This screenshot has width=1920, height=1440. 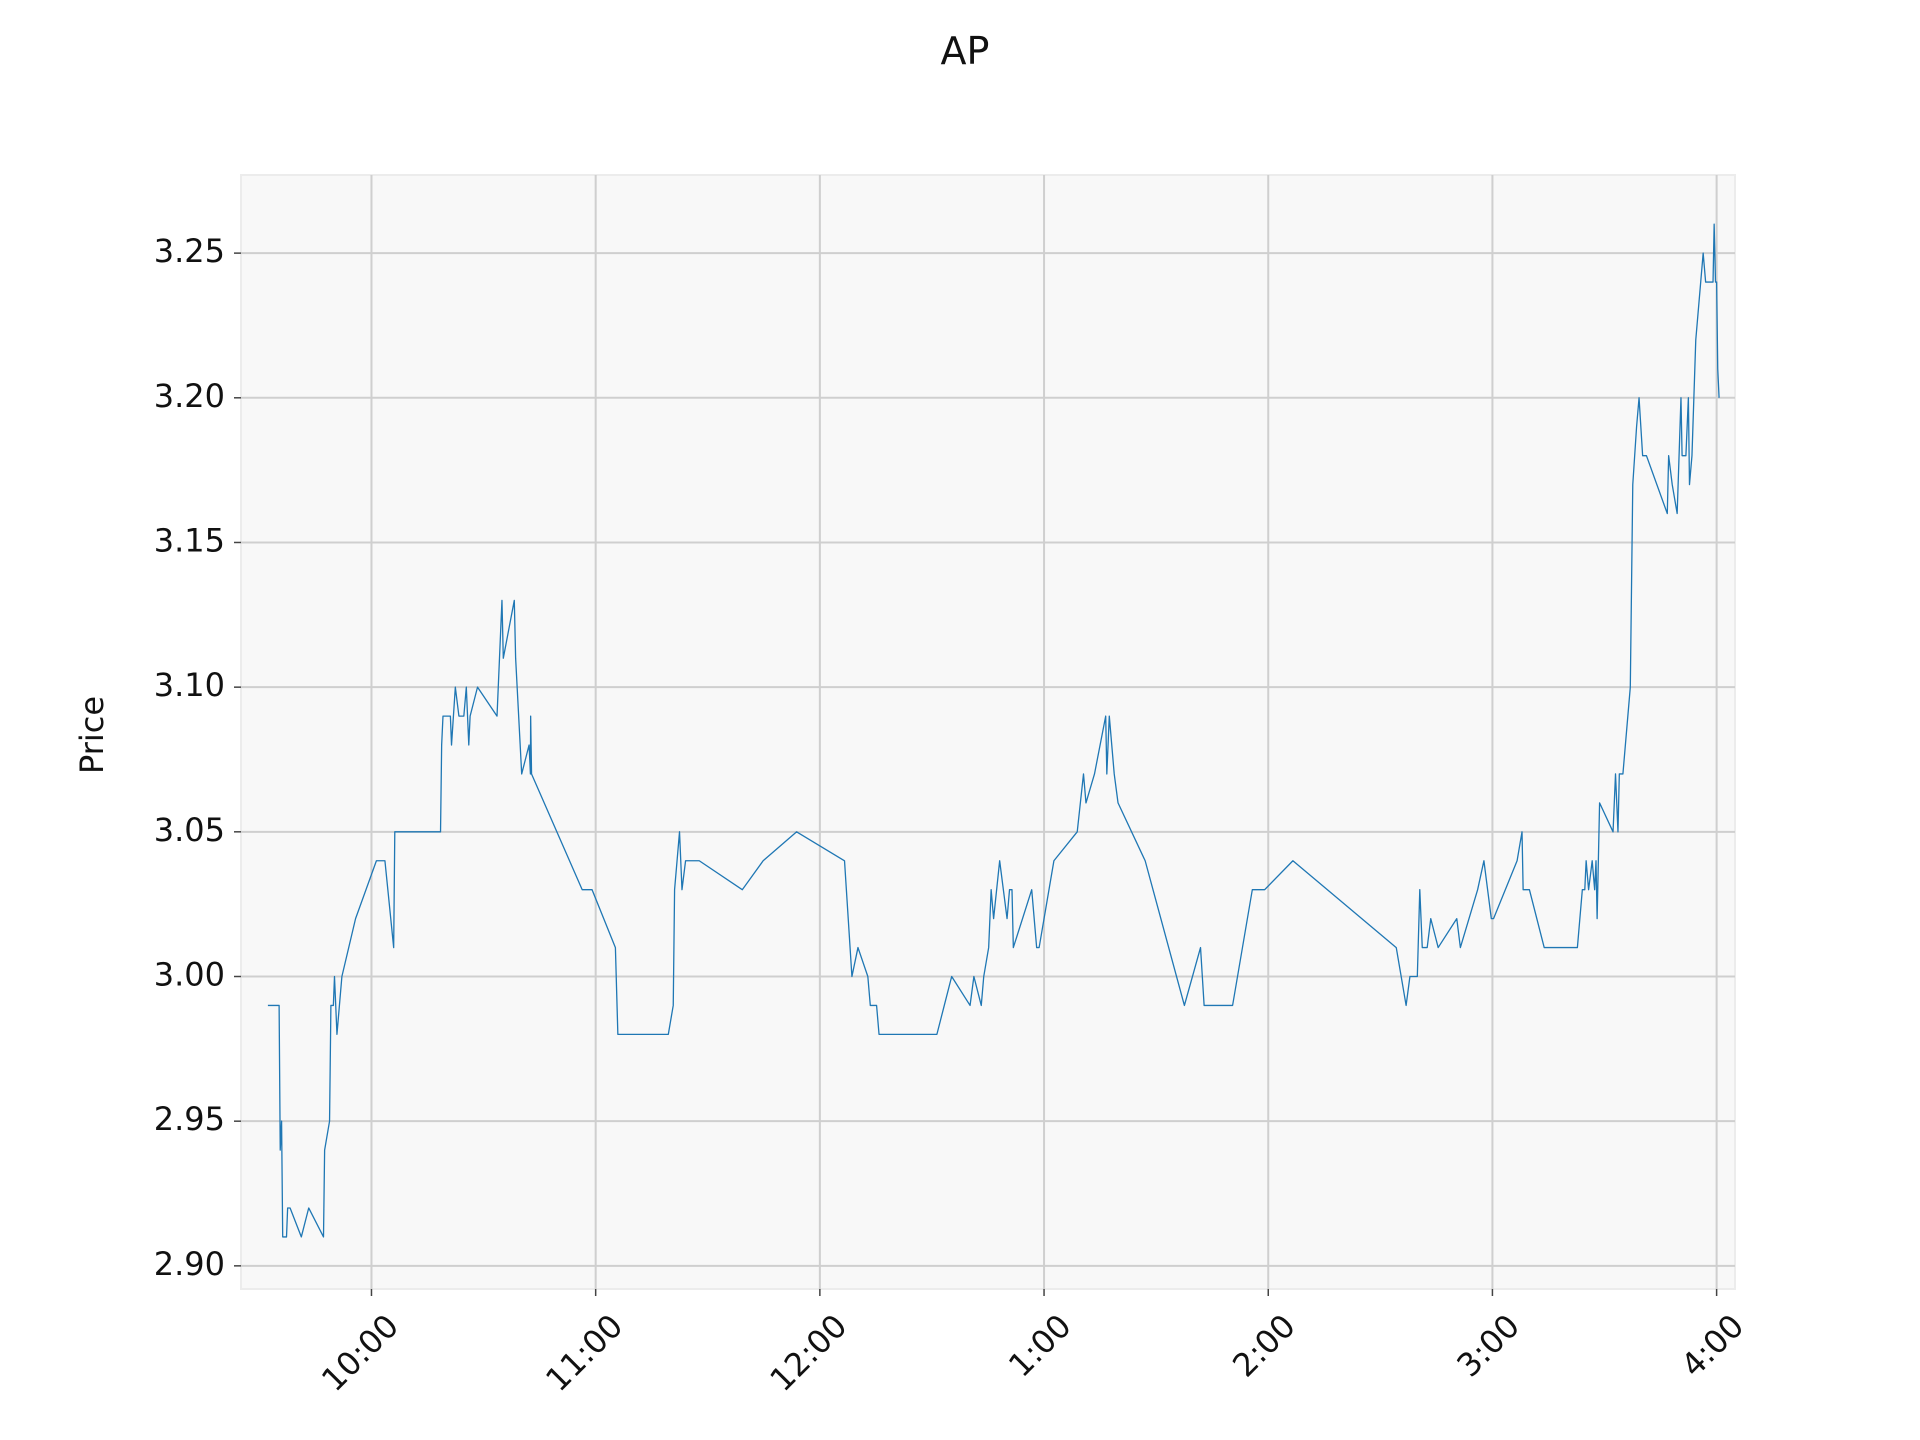 I want to click on chart-title: AP, so click(x=965, y=51).